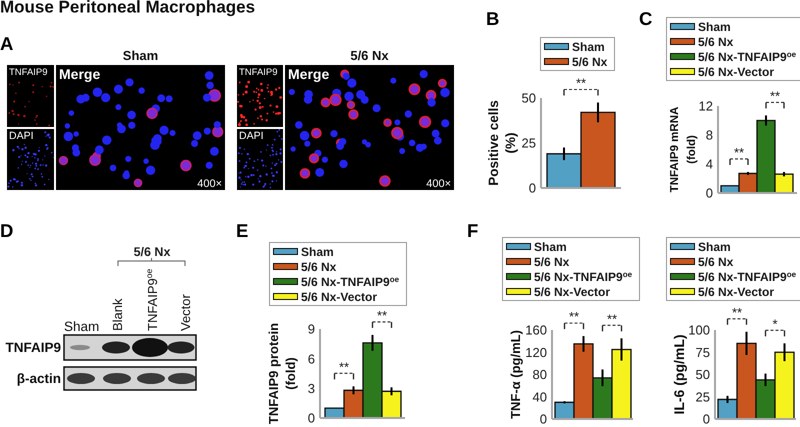 Image resolution: width=800 pixels, height=427 pixels. Describe the element at coordinates (515, 374) in the screenshot. I see `y-axis-title: TNF-α (pg/mL)` at that location.